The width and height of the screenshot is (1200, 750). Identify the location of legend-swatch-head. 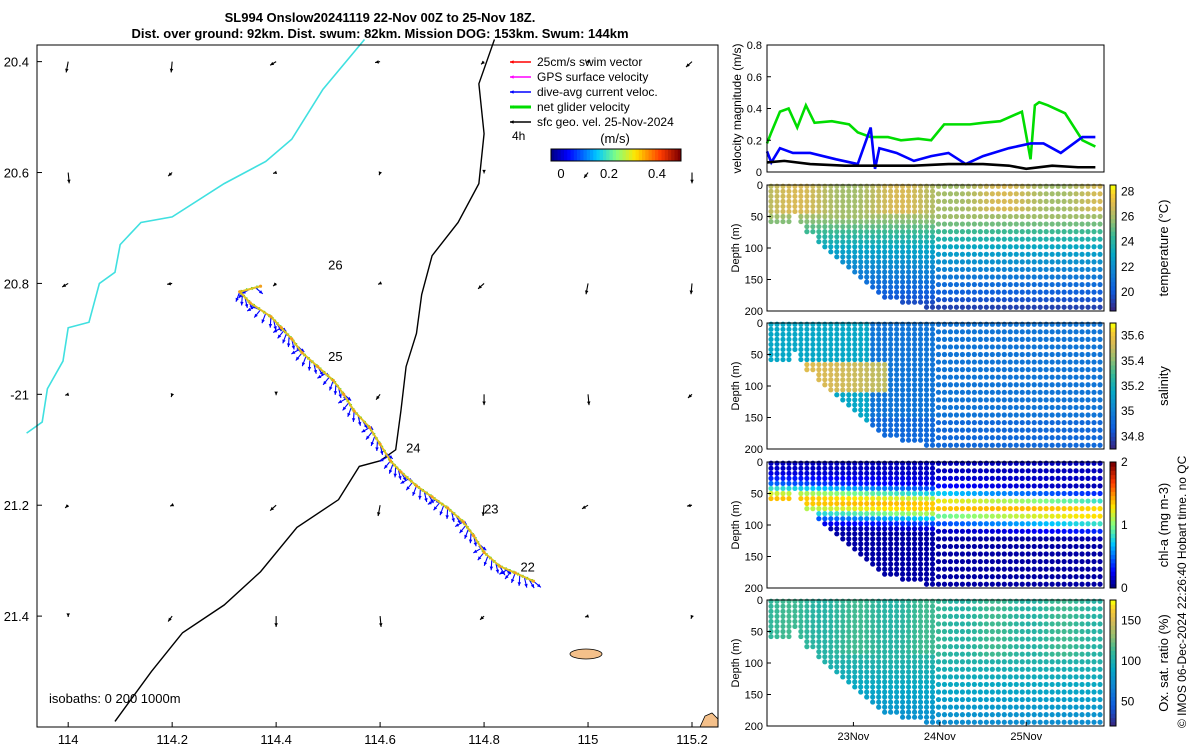
(512, 77).